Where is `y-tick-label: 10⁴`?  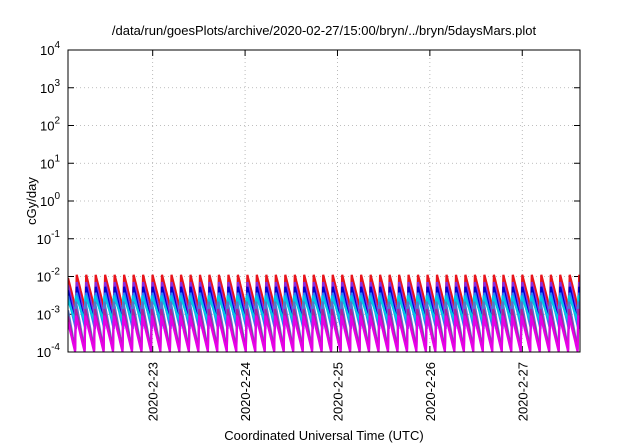 y-tick-label: 10⁴ is located at coordinates (50, 49).